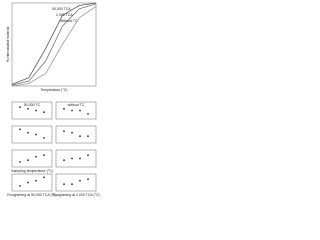 This screenshot has height=240, width=320. I want to click on legend-label: Without TC, so click(69, 21).